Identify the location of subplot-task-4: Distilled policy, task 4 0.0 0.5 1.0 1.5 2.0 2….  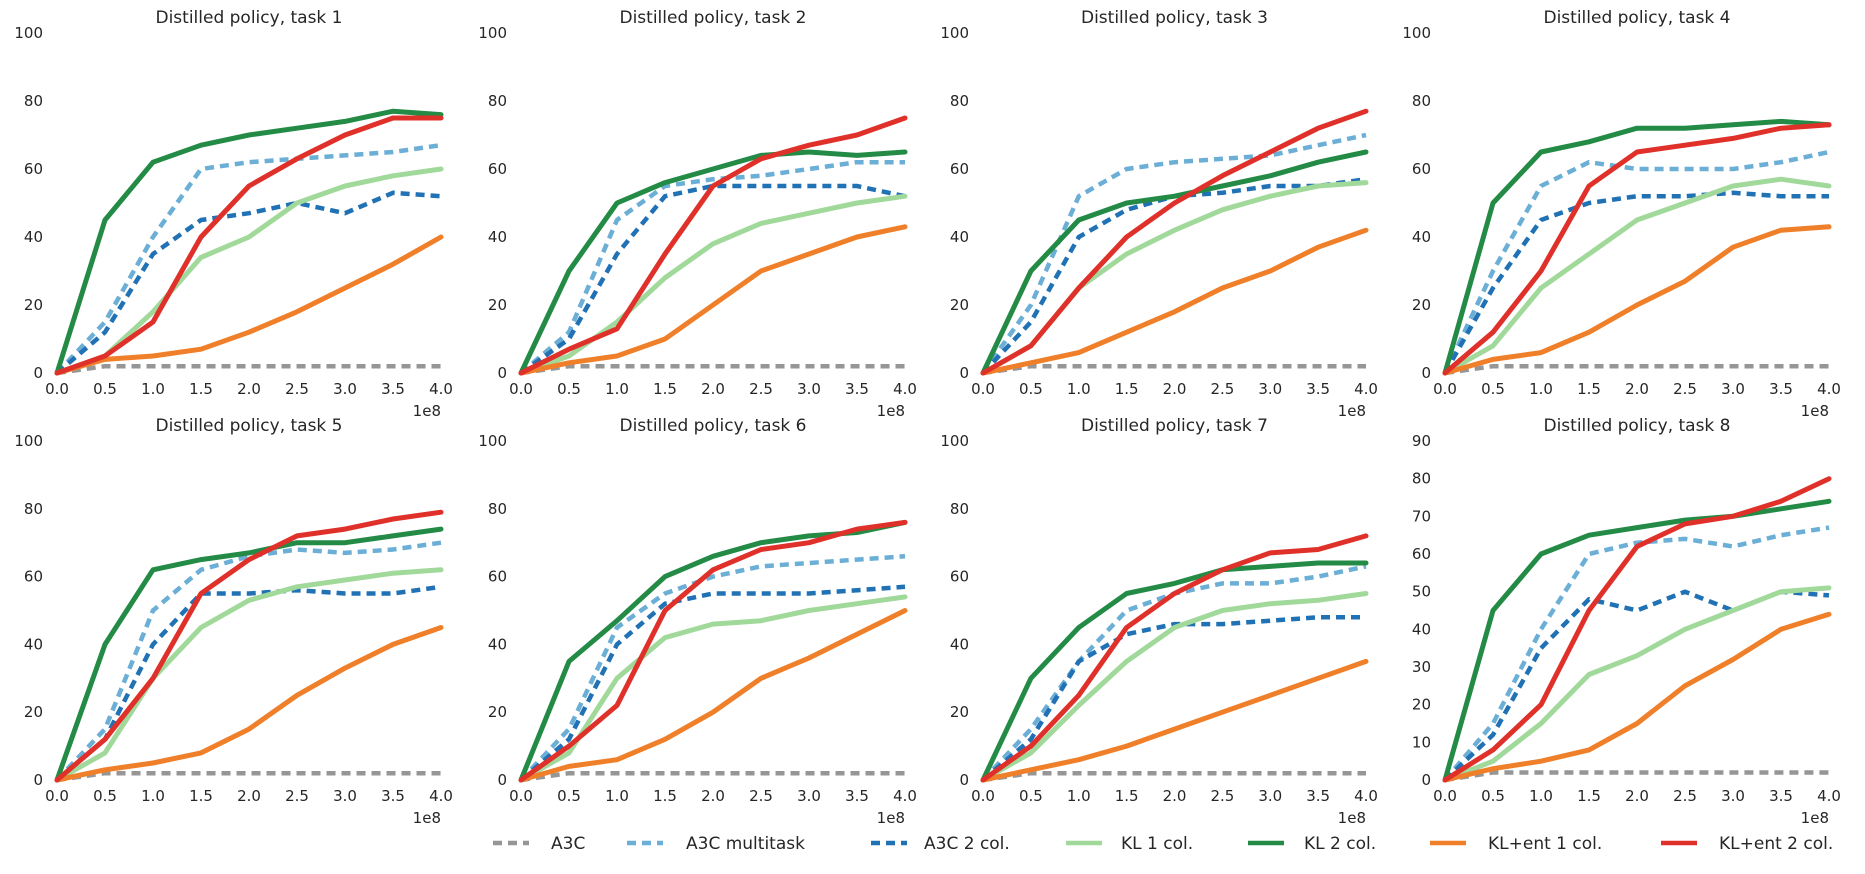
(1621, 214).